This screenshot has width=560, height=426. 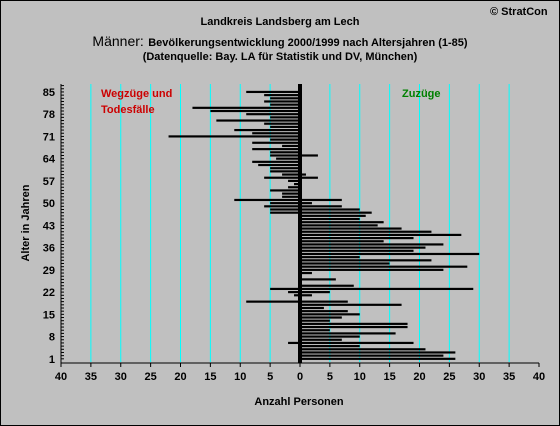 What do you see at coordinates (49, 271) in the screenshot?
I see `y-tick-label: 29` at bounding box center [49, 271].